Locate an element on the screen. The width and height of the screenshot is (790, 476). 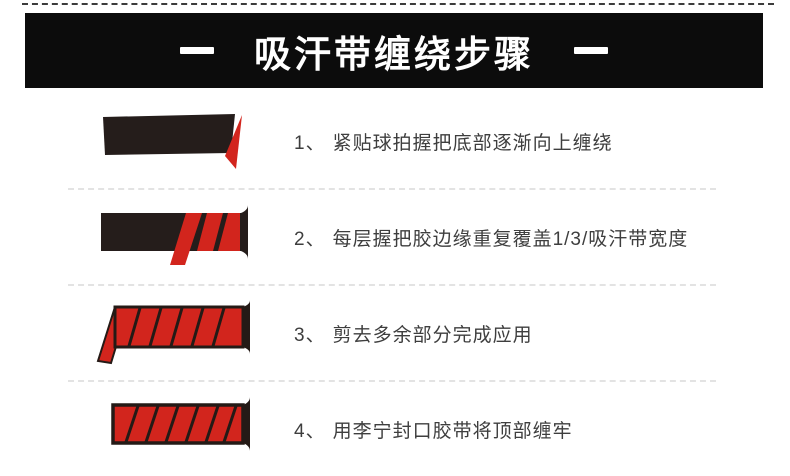
handle-wrapped-sealed-icon is located at coordinates (180, 424).